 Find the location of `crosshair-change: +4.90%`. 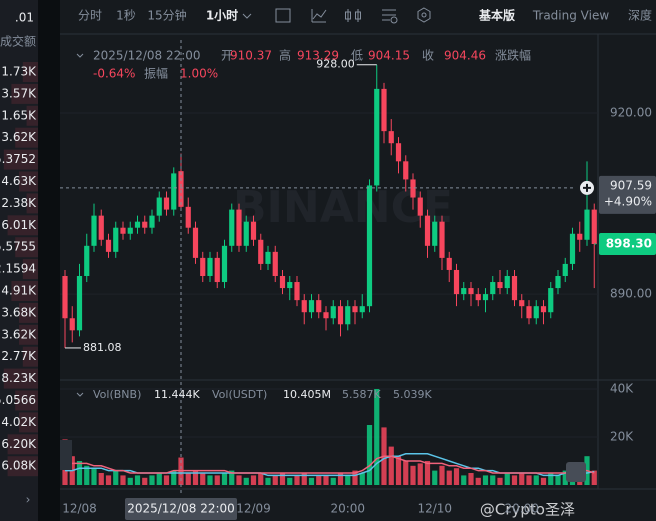

crosshair-change: +4.90% is located at coordinates (628, 201).